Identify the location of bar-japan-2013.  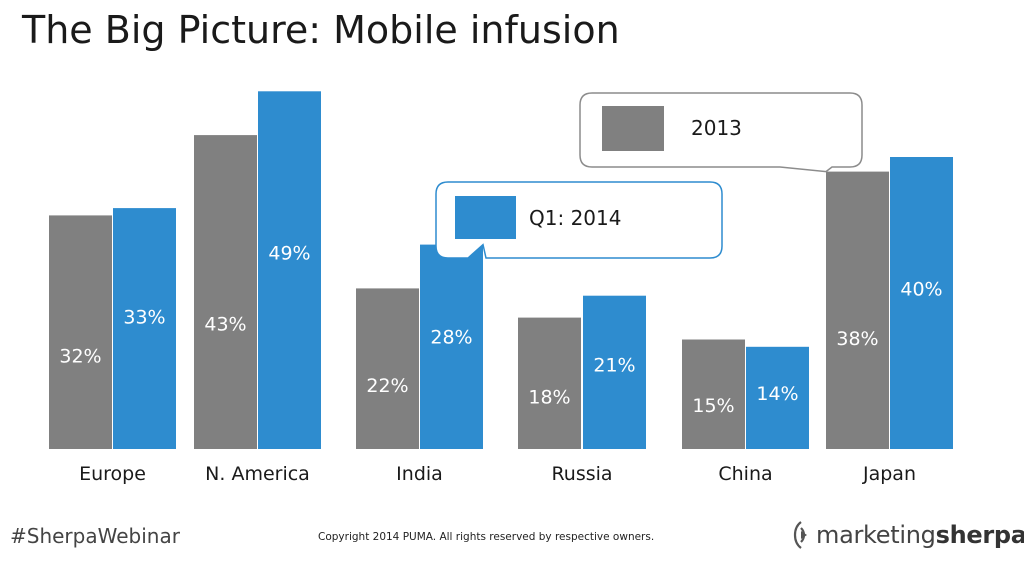
(857, 310).